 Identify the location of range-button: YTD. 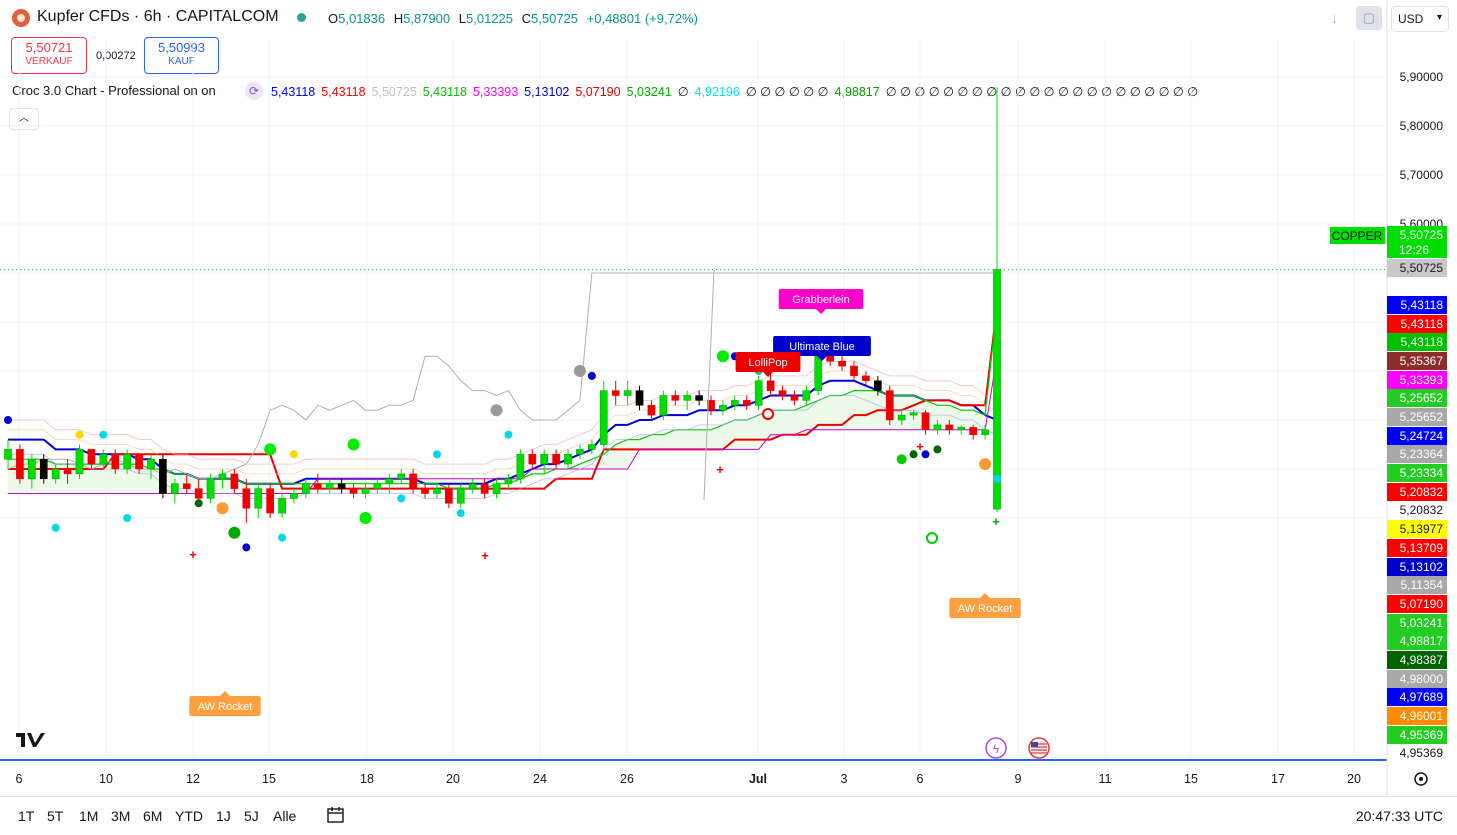
(189, 816).